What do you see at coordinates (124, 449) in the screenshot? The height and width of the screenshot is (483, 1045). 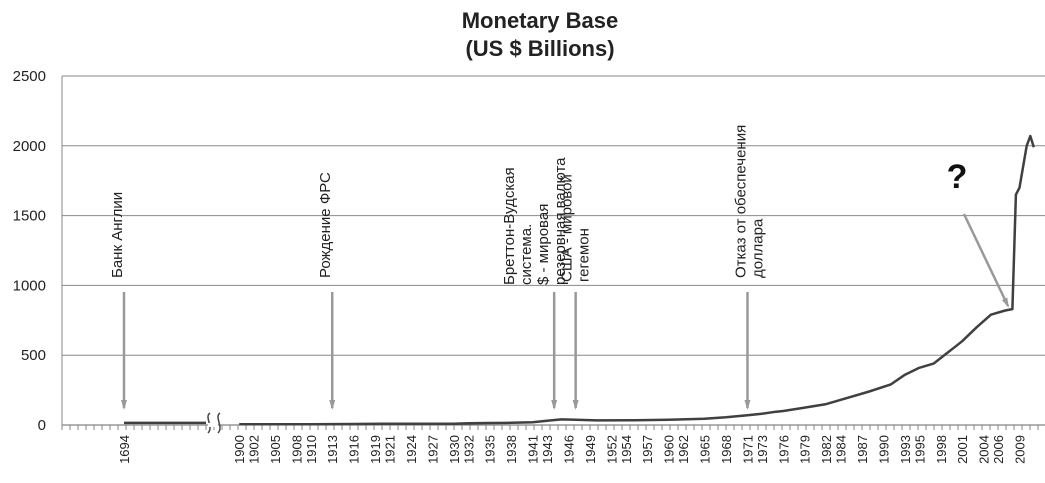 I see `x-tick-label: 1694` at bounding box center [124, 449].